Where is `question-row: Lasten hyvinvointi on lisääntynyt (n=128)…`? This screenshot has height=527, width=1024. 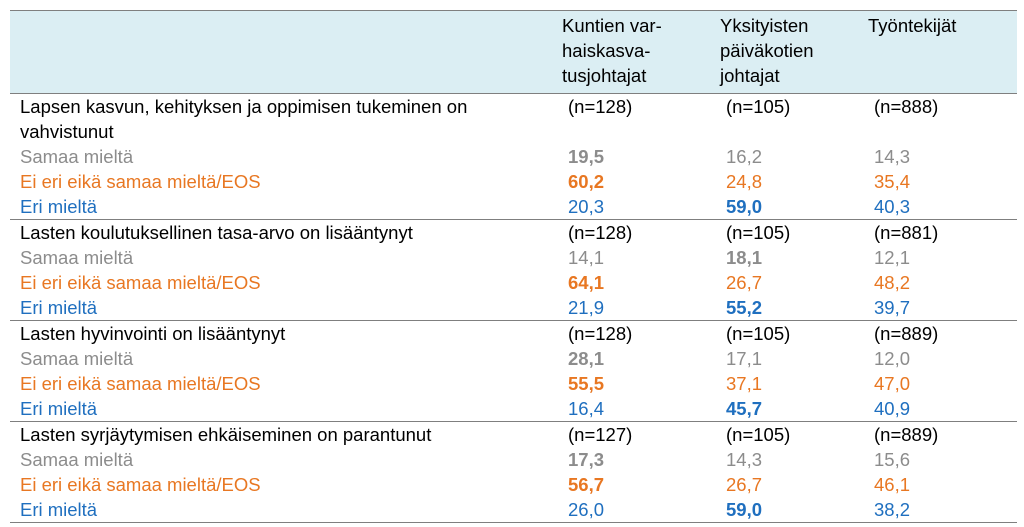 question-row: Lasten hyvinvointi on lisääntynyt (n=128)… is located at coordinates (513, 334).